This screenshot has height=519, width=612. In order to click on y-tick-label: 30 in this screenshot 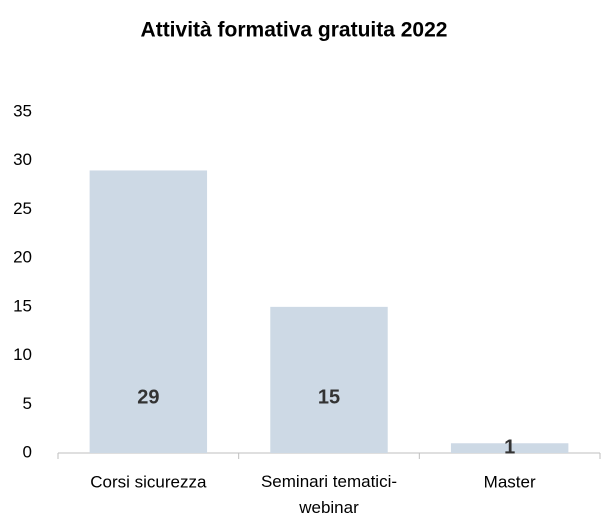, I will do `click(22, 159)`.